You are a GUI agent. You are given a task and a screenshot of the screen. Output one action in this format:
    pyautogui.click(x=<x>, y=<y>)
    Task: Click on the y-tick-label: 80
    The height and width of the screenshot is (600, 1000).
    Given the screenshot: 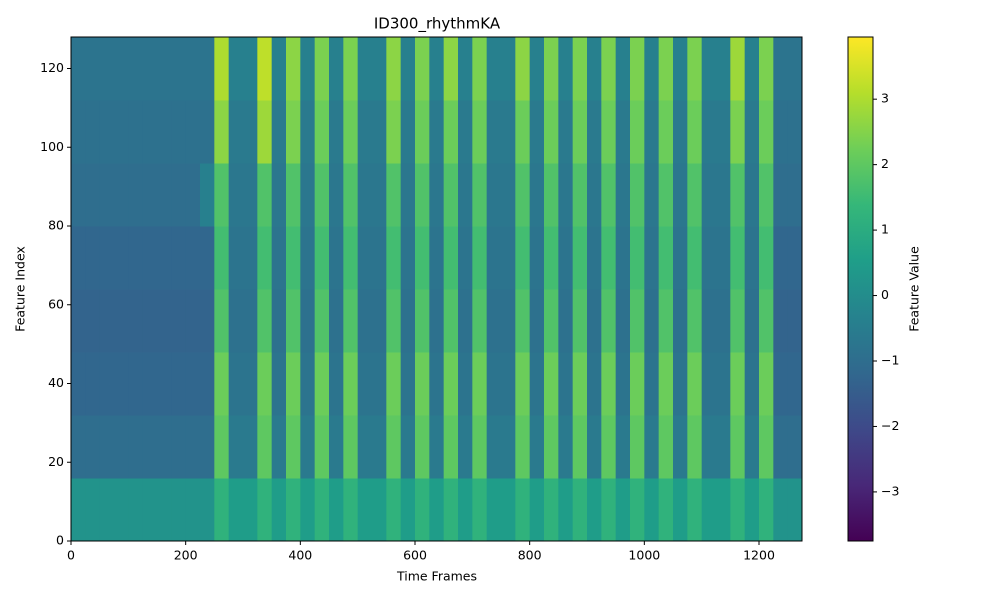 What is the action you would take?
    pyautogui.click(x=56, y=225)
    